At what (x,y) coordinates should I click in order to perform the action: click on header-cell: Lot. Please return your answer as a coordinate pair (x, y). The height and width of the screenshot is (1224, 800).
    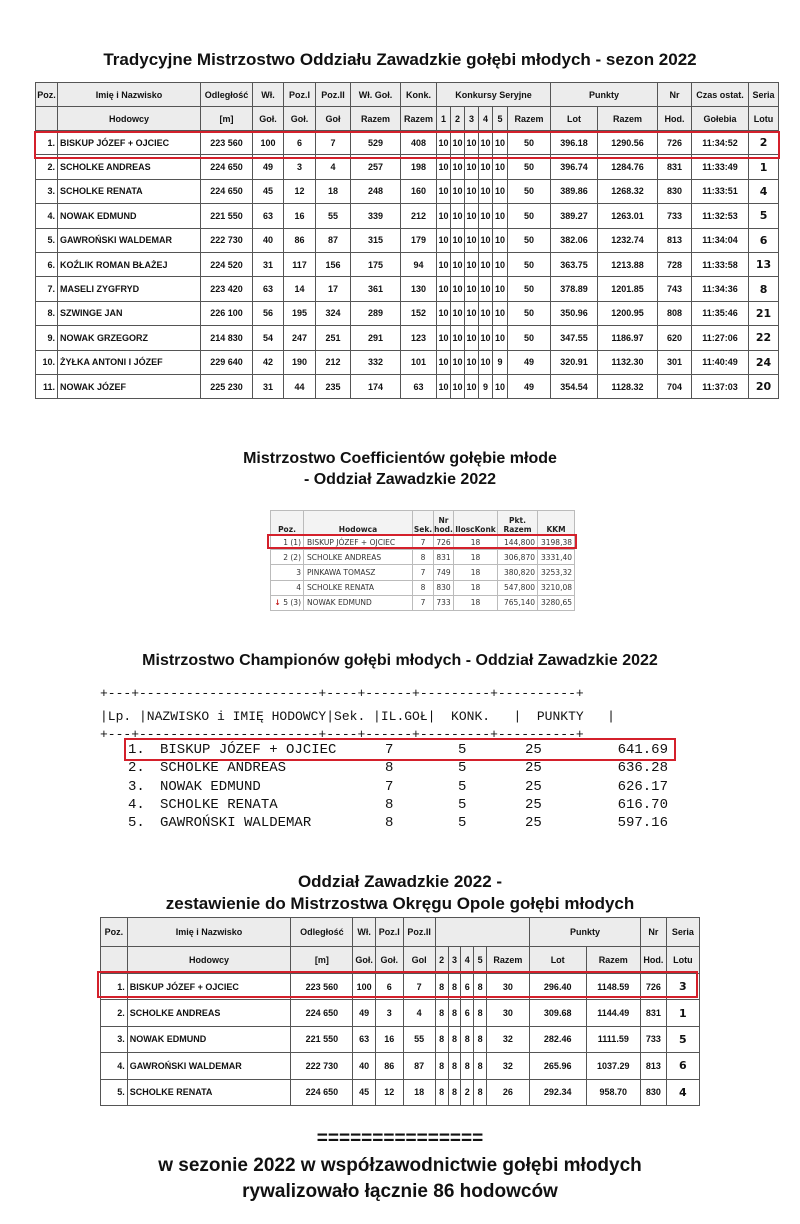
    Looking at the image, I should click on (557, 960).